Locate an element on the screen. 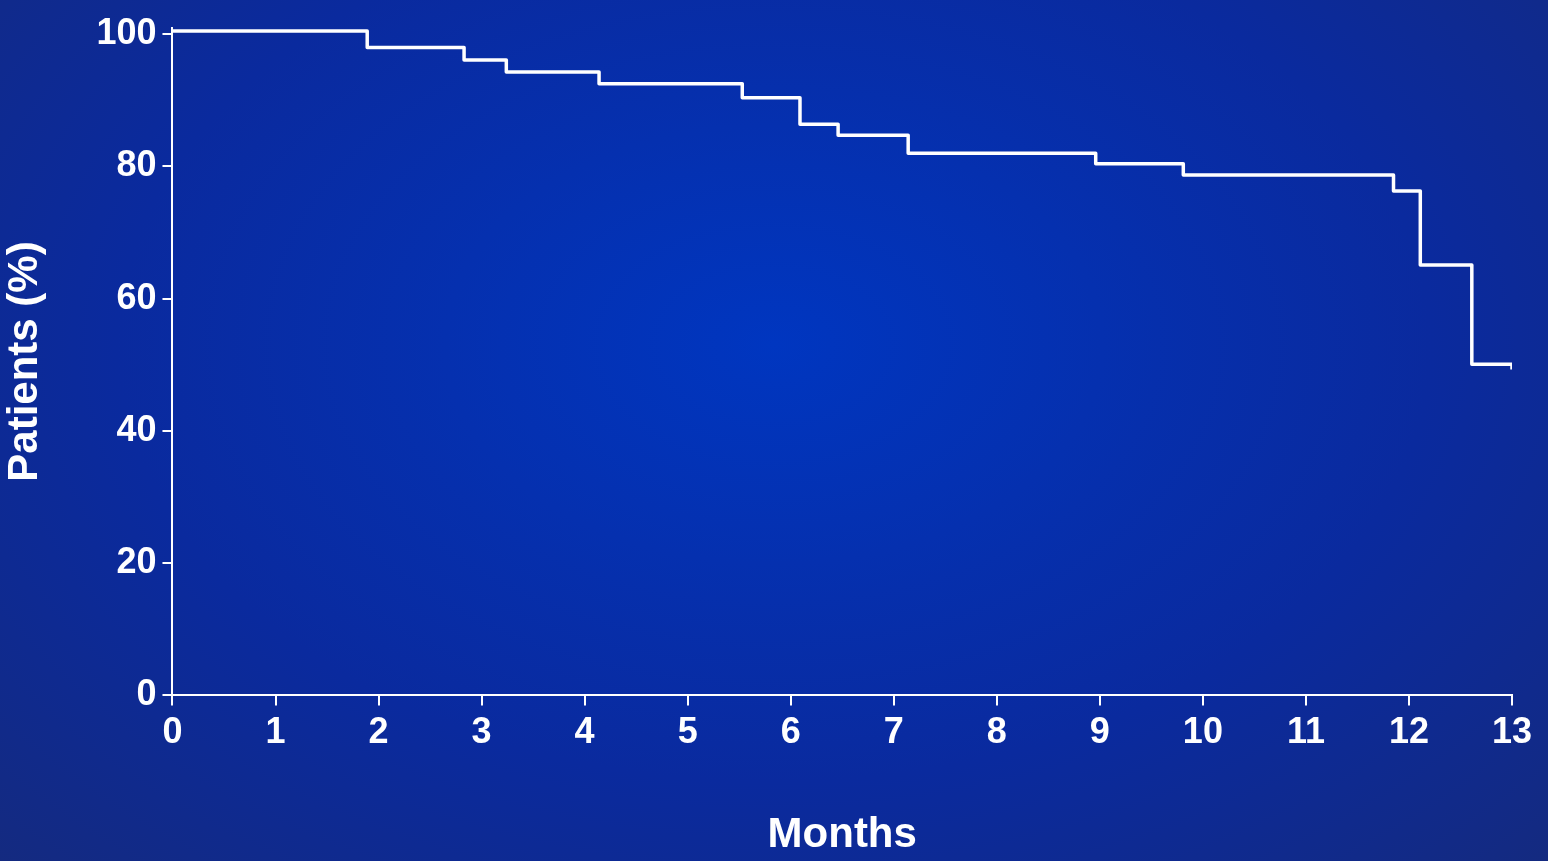 This screenshot has width=1548, height=861. x-axis-title: Months is located at coordinates (842, 833).